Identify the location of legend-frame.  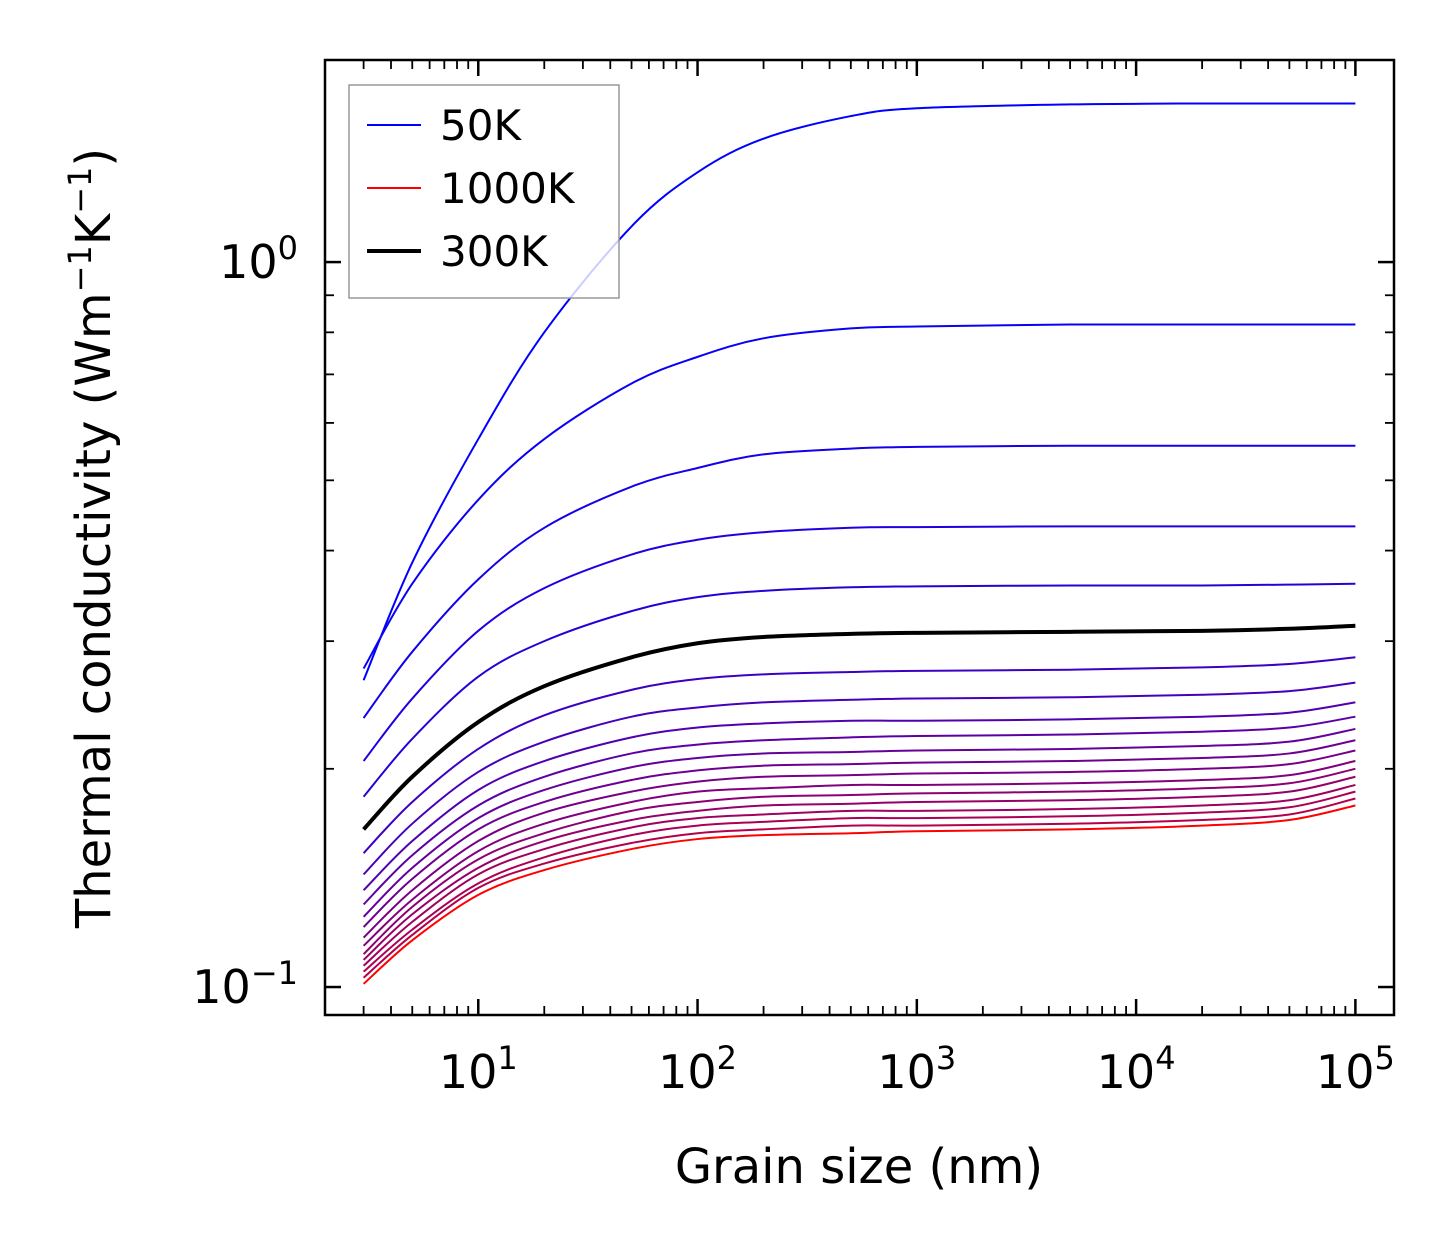
(484, 191).